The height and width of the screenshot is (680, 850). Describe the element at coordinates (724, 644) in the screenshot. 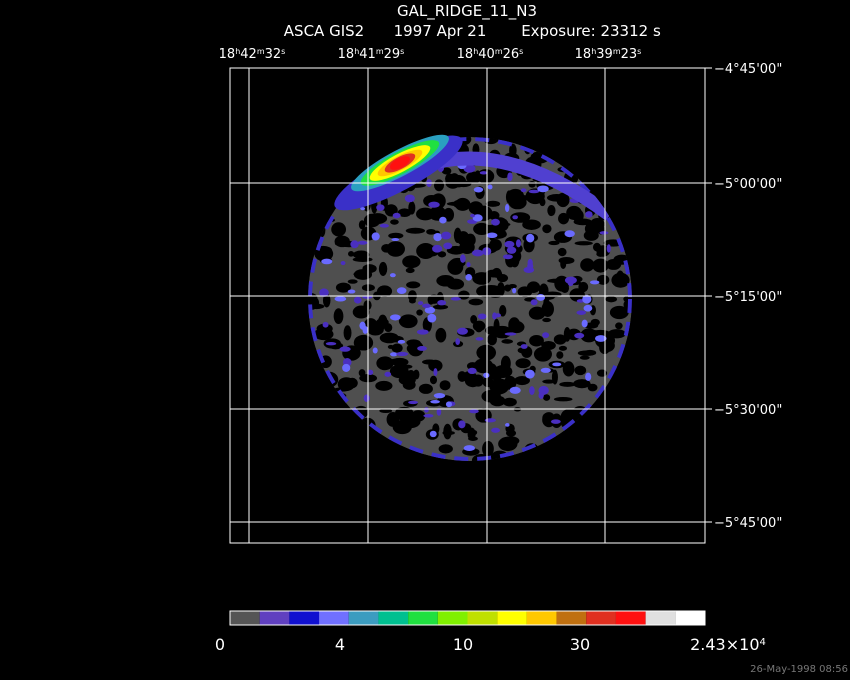

I see `label-text: 2.43×10` at that location.